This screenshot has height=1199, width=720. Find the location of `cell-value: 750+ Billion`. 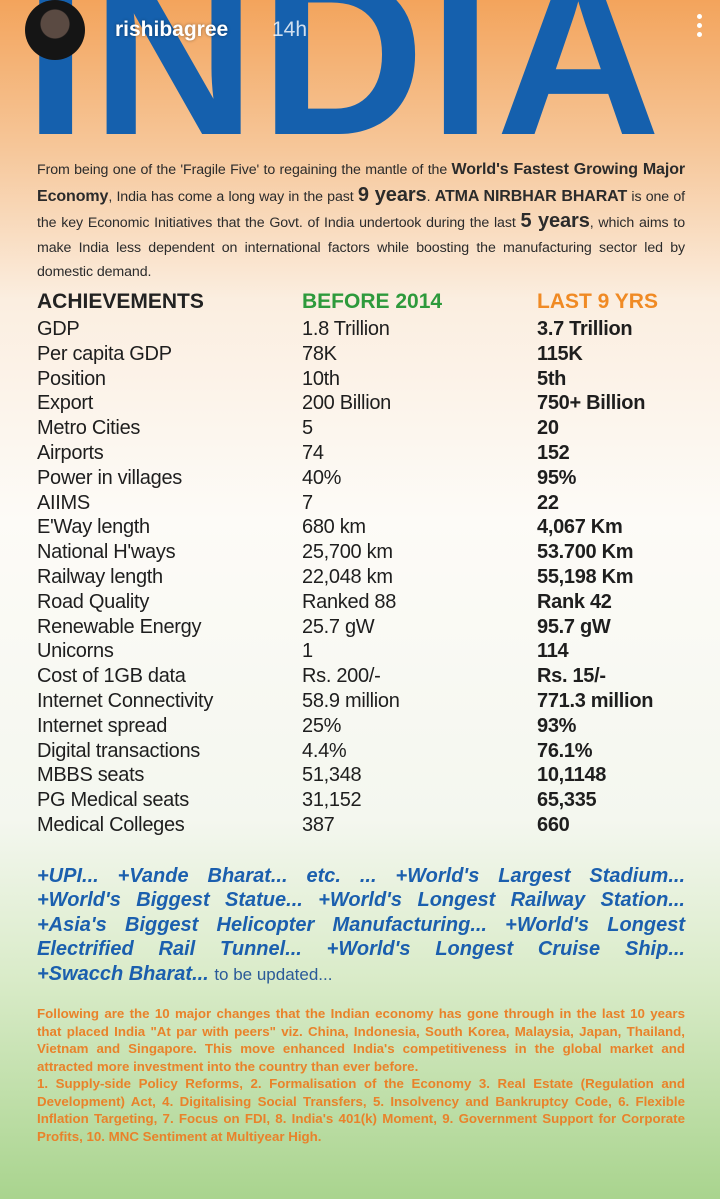

cell-value: 750+ Billion is located at coordinates (591, 403).